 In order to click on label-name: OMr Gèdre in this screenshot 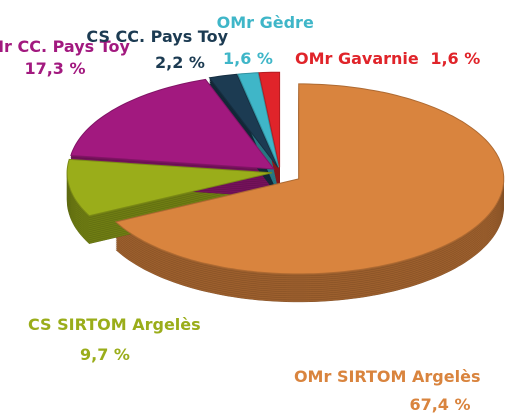, I will do `click(265, 22)`.